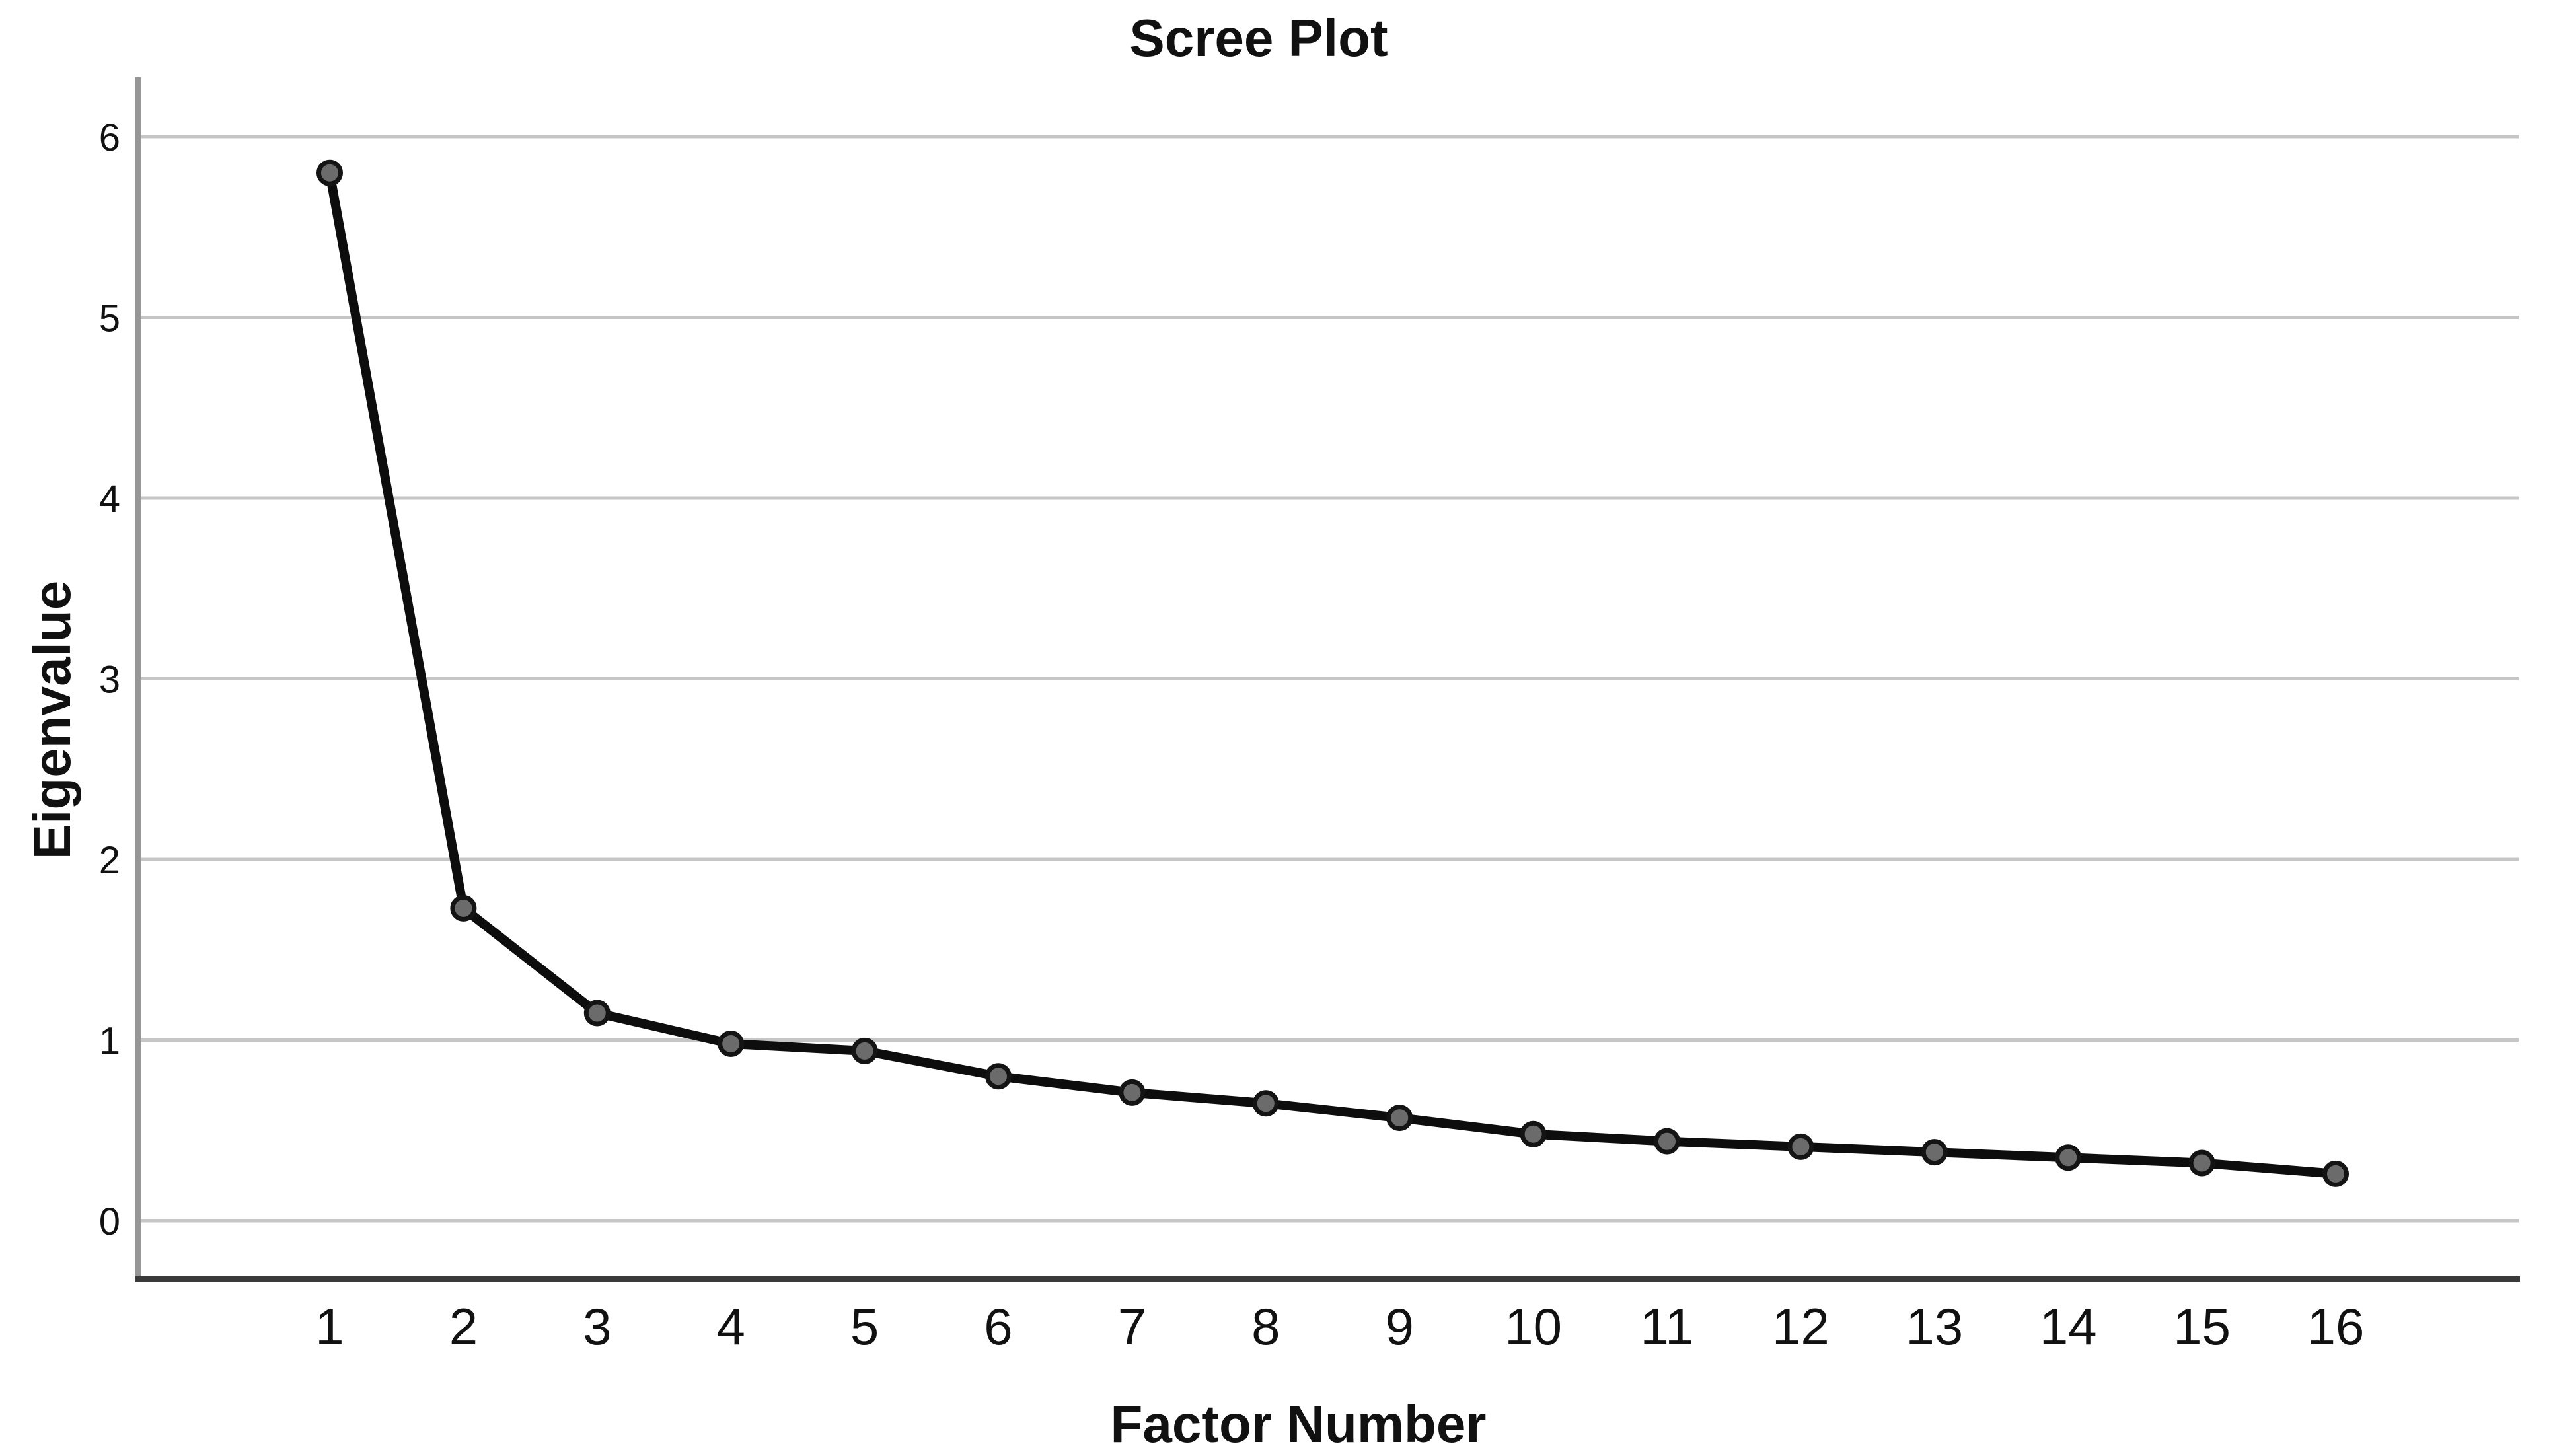 This screenshot has height=1456, width=2555. I want to click on x-axis-tick-labels: 1 2 3 4 5 6 7 8 9 10 11 12 13 14 15 16, so click(1339, 1326).